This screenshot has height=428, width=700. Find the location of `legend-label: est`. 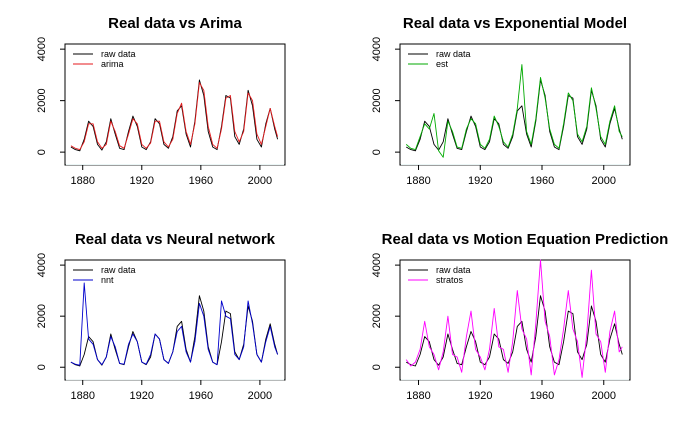

legend-label: est is located at coordinates (442, 64).